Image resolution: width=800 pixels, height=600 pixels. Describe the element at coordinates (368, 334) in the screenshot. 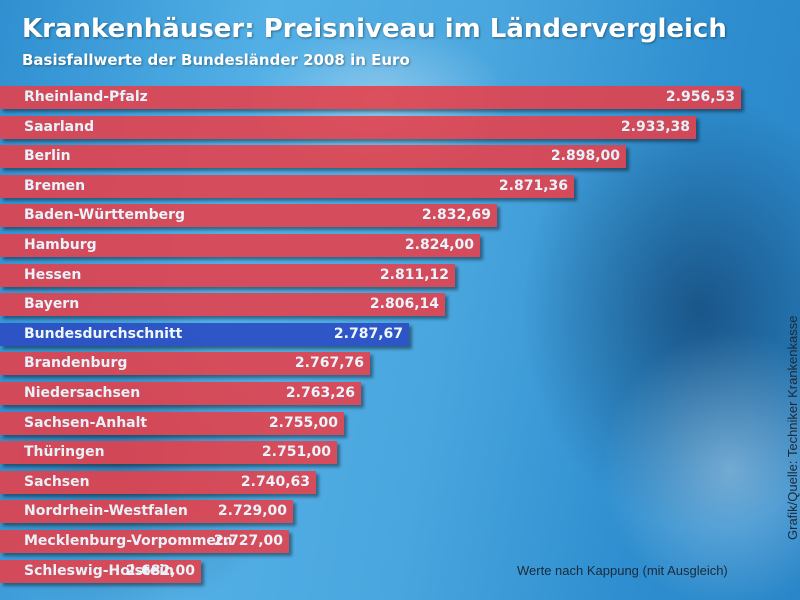

I see `bar-value-label: 2.787,67` at that location.